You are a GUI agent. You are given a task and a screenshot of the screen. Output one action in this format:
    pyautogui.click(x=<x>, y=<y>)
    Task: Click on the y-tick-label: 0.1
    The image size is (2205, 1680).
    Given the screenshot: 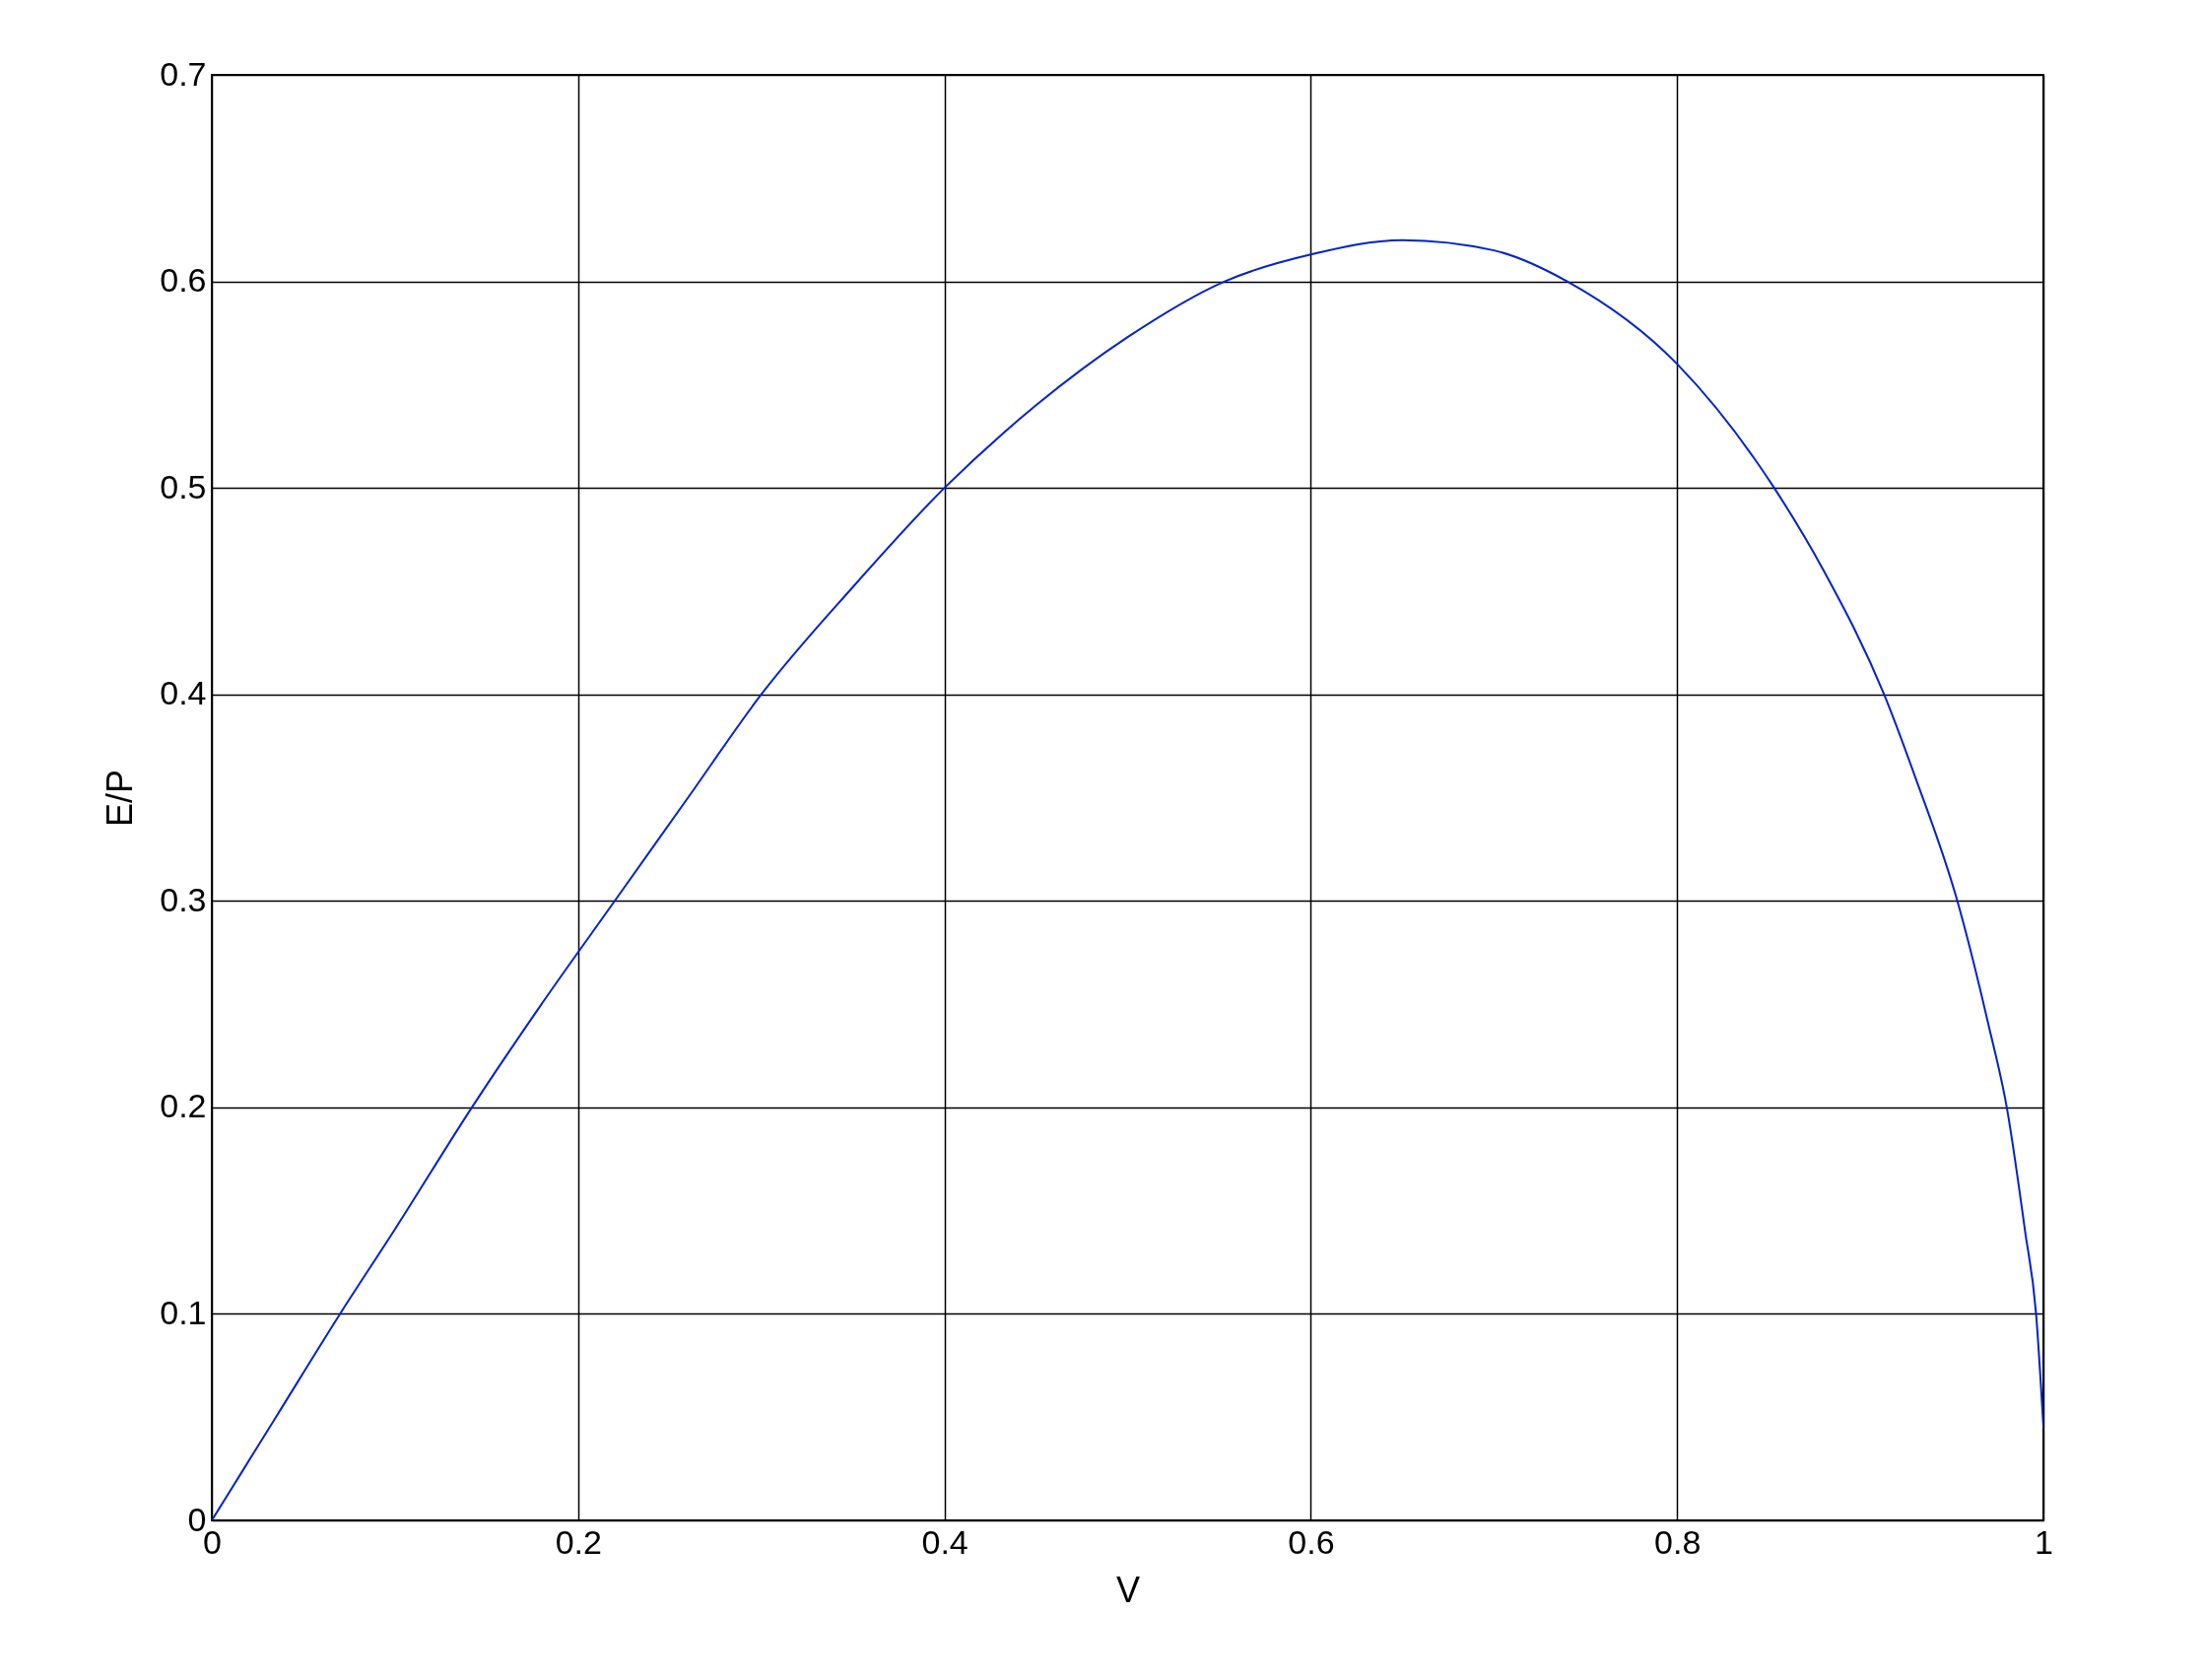 What is the action you would take?
    pyautogui.click(x=184, y=1312)
    